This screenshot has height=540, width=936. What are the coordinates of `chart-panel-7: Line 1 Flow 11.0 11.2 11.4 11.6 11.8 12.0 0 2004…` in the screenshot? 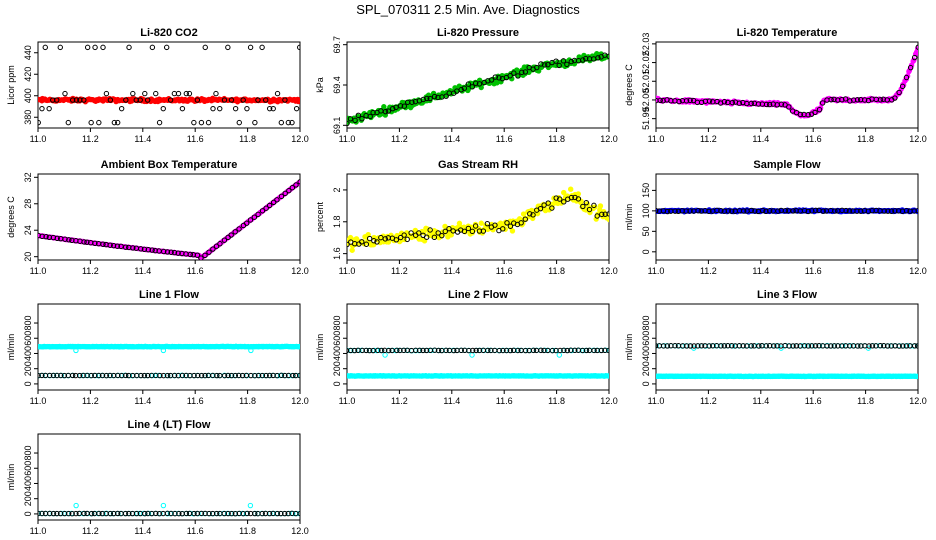 It's located at (157, 347).